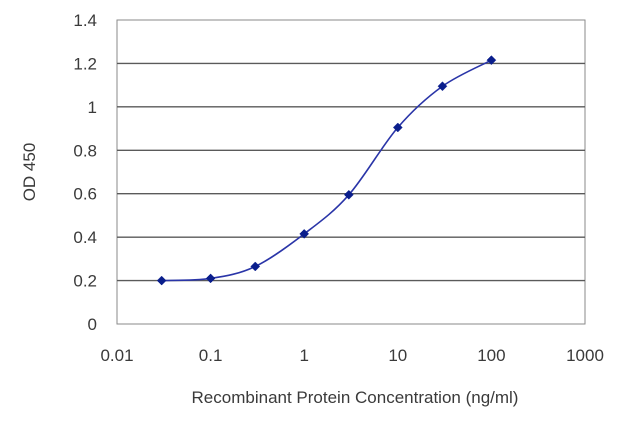 Image resolution: width=640 pixels, height=432 pixels. I want to click on y-axis-title: OD 450, so click(29, 172).